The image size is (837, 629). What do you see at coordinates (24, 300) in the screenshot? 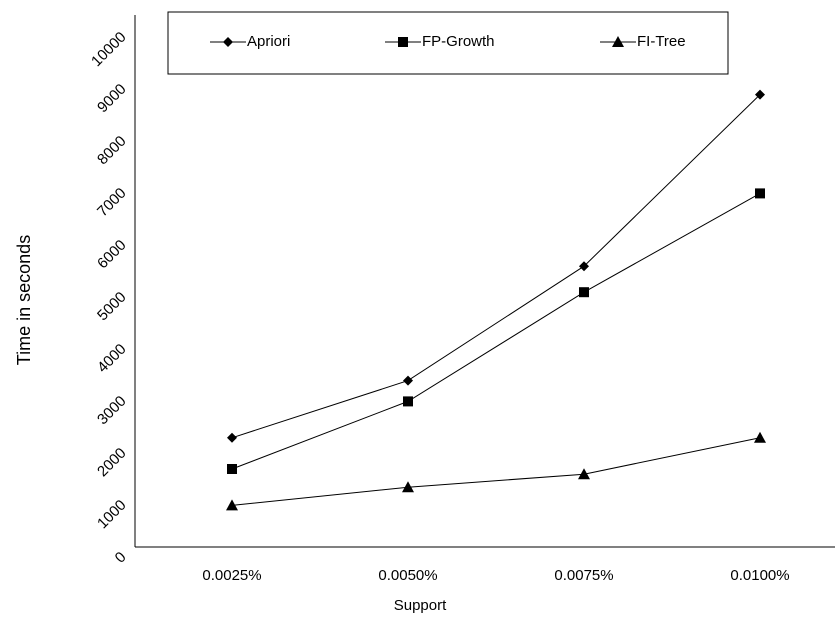
I see `y-axis-label: Time in seconds` at bounding box center [24, 300].